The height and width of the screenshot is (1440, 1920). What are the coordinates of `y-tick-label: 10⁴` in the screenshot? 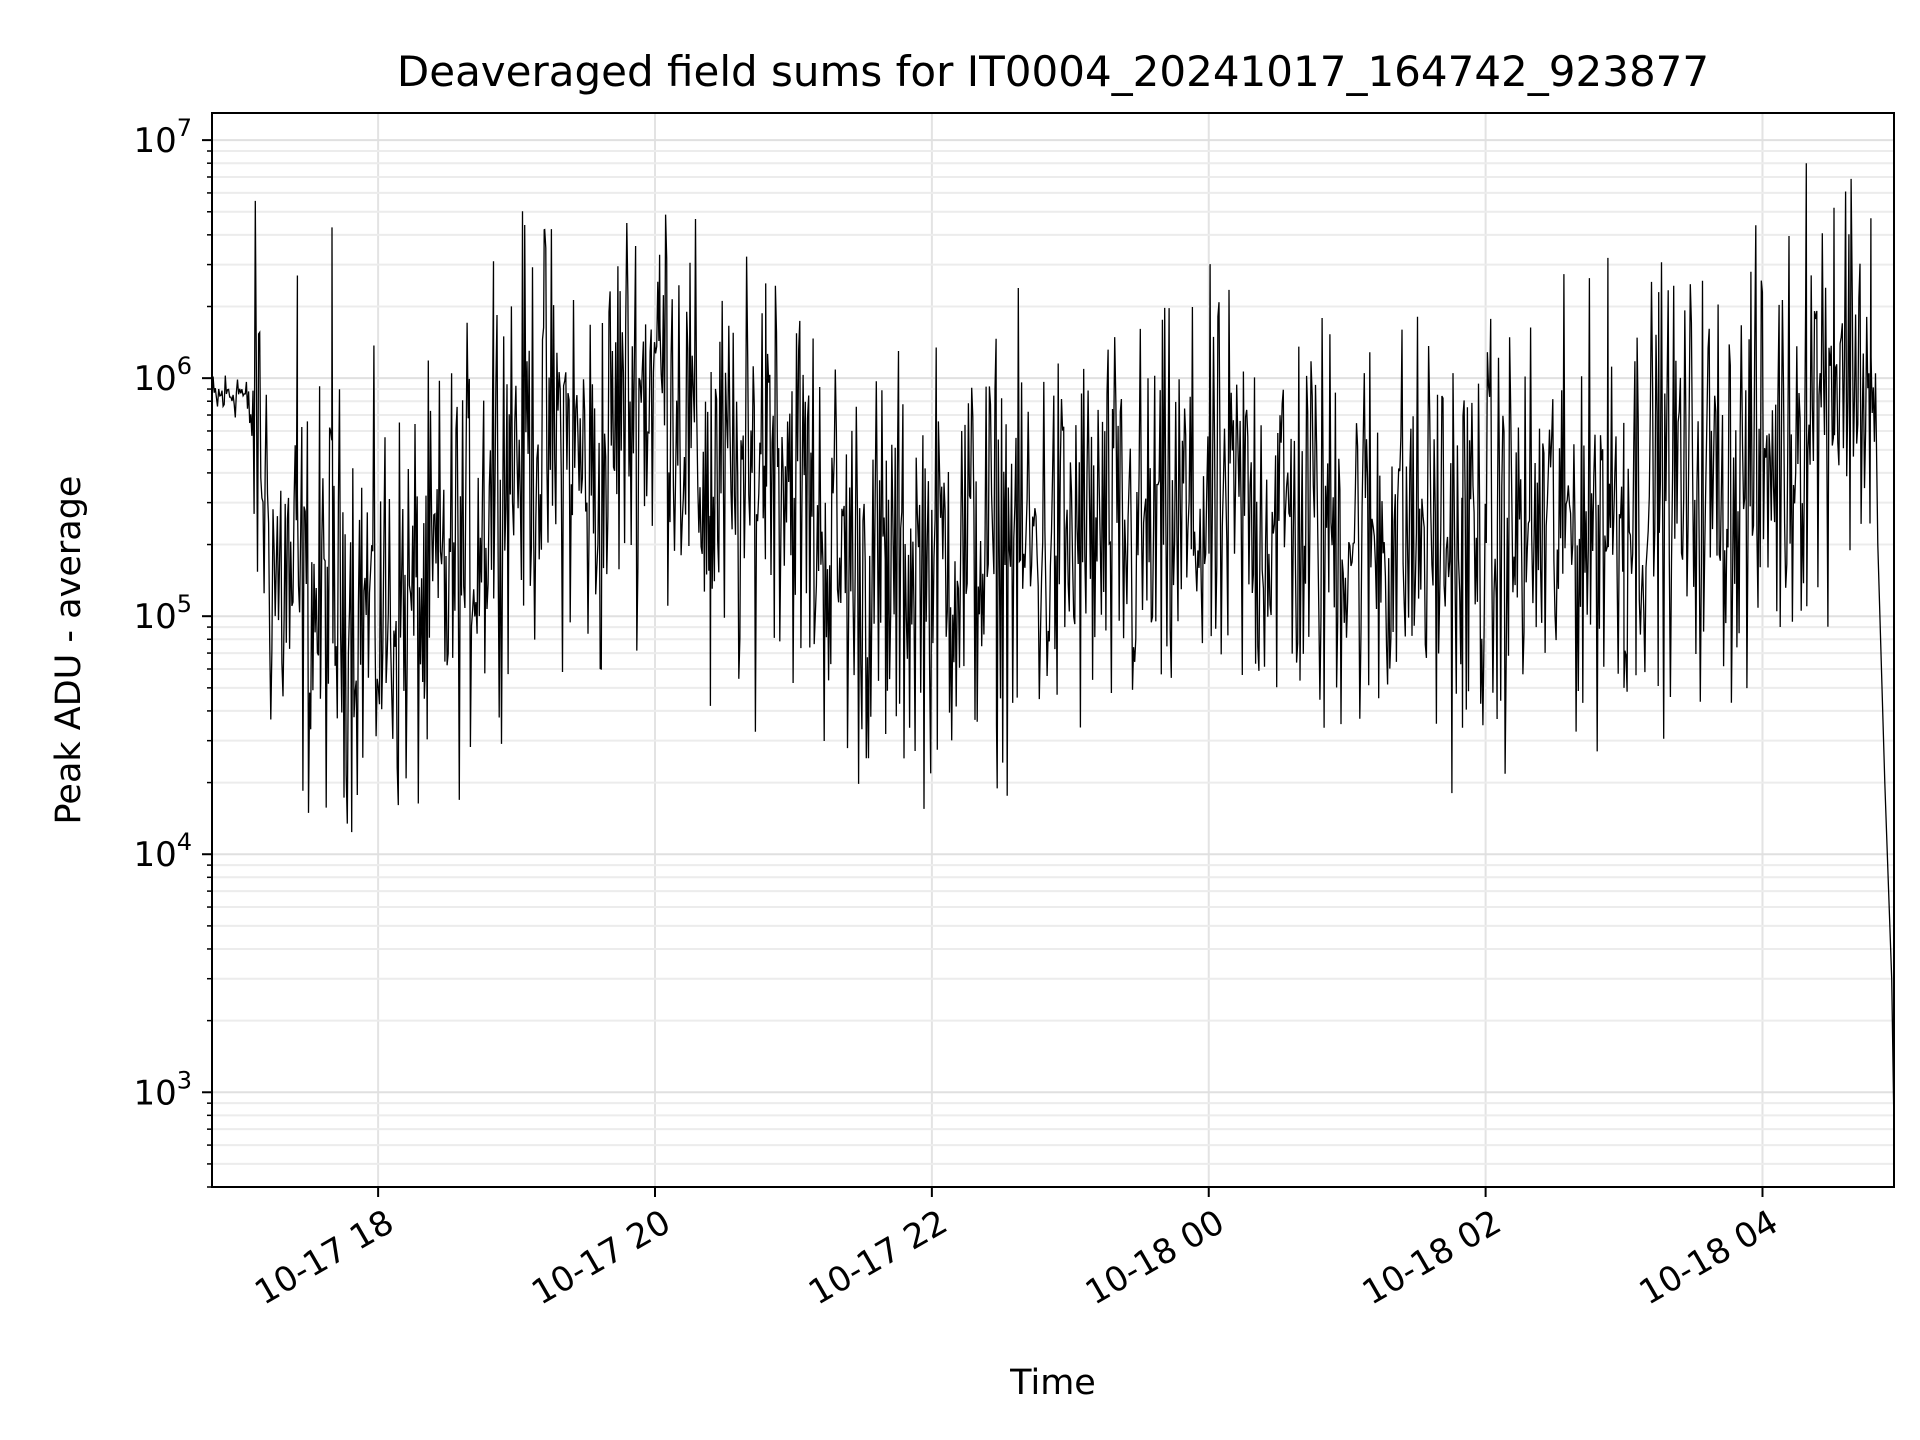 It's located at (162, 851).